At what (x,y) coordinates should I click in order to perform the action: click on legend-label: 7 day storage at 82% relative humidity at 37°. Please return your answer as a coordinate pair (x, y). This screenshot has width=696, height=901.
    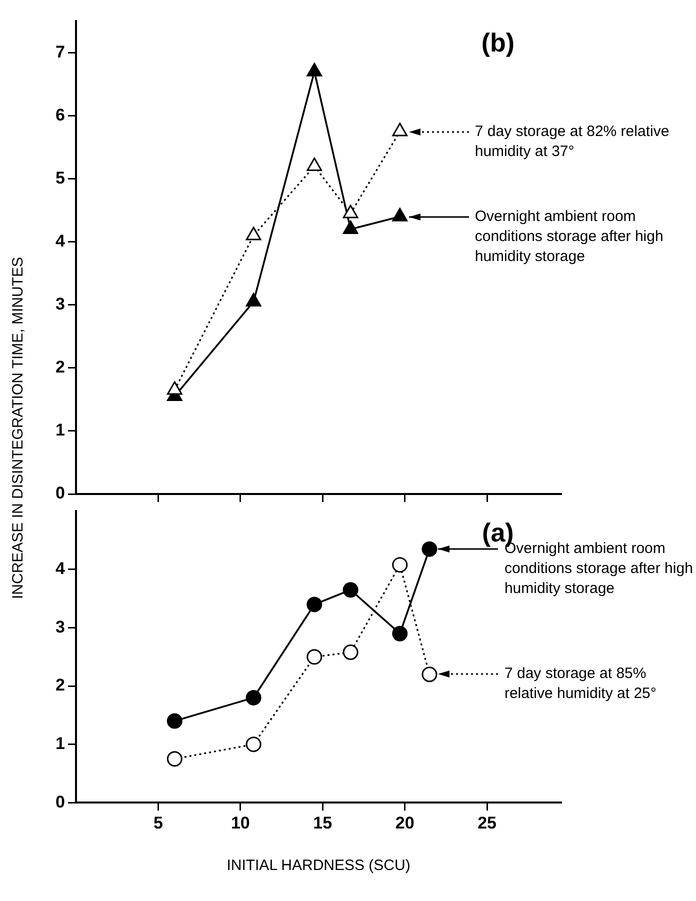
    Looking at the image, I should click on (572, 142).